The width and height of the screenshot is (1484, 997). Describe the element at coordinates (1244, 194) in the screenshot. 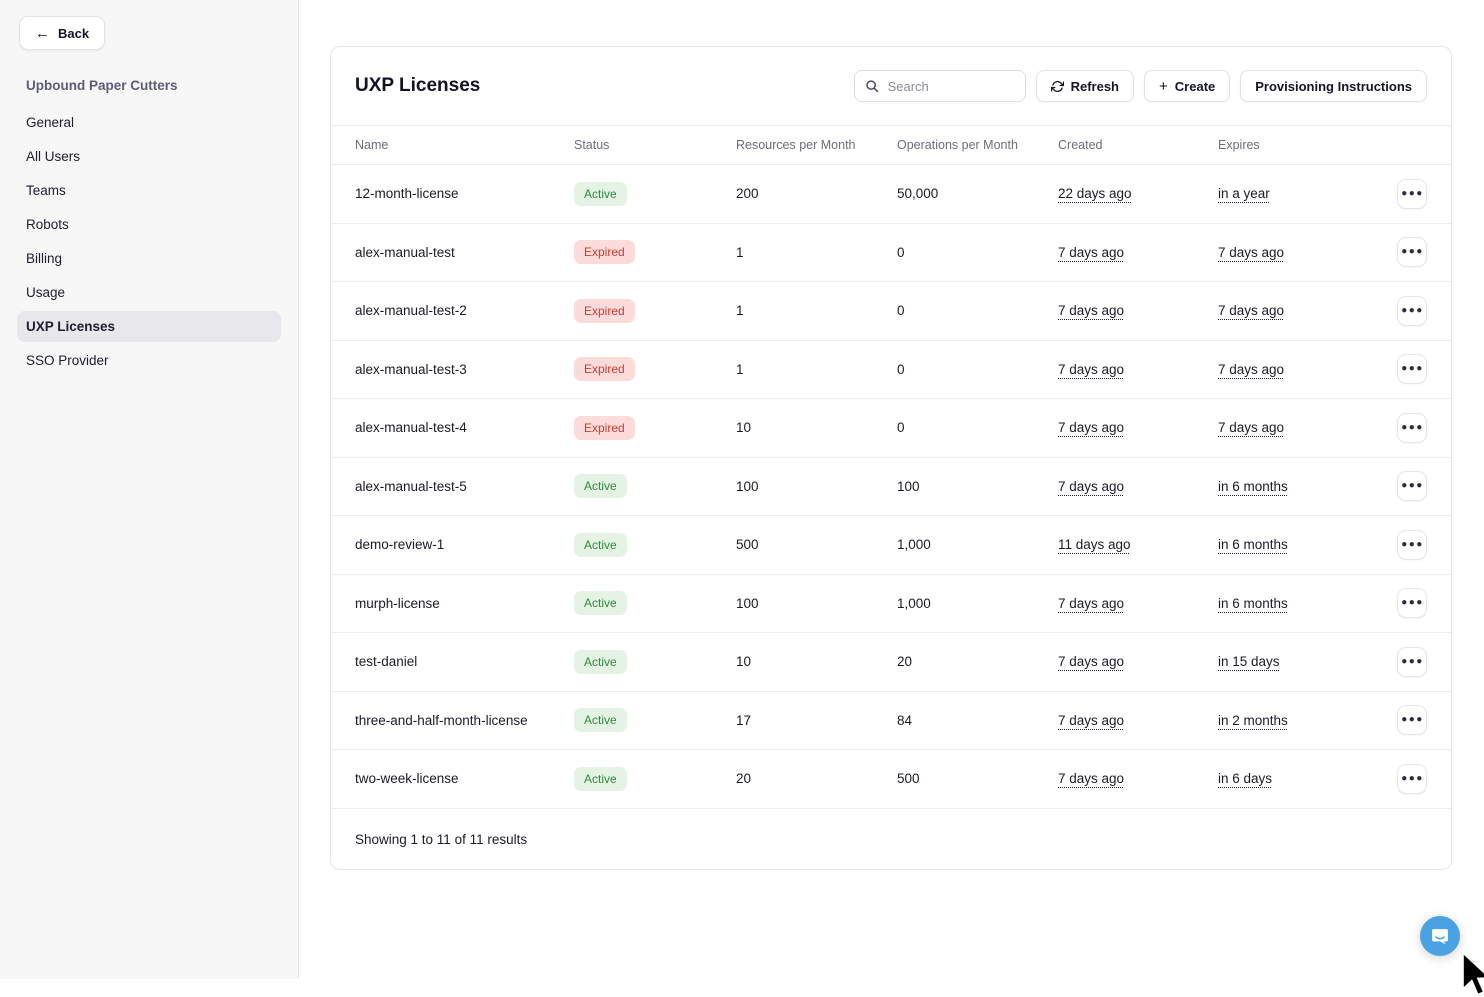

I see `expires-value: in a year` at that location.